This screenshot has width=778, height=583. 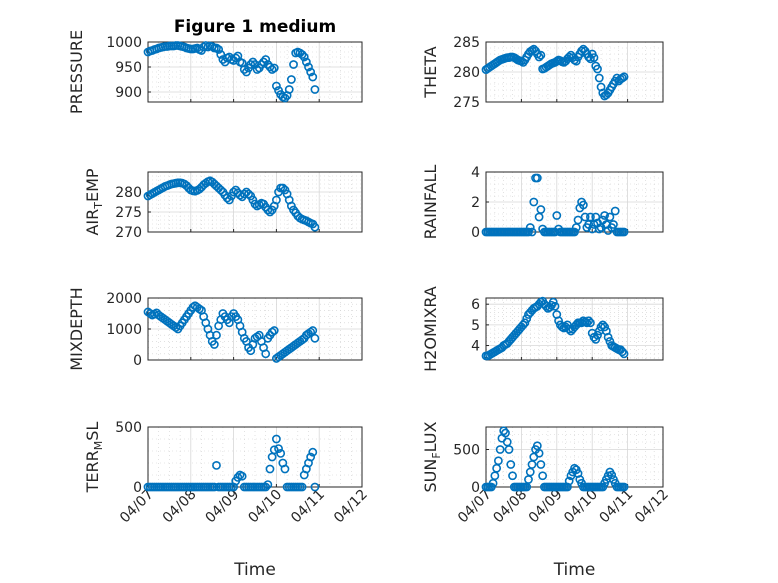 What do you see at coordinates (308, 507) in the screenshot?
I see `x-tick-label: 04/11` at bounding box center [308, 507].